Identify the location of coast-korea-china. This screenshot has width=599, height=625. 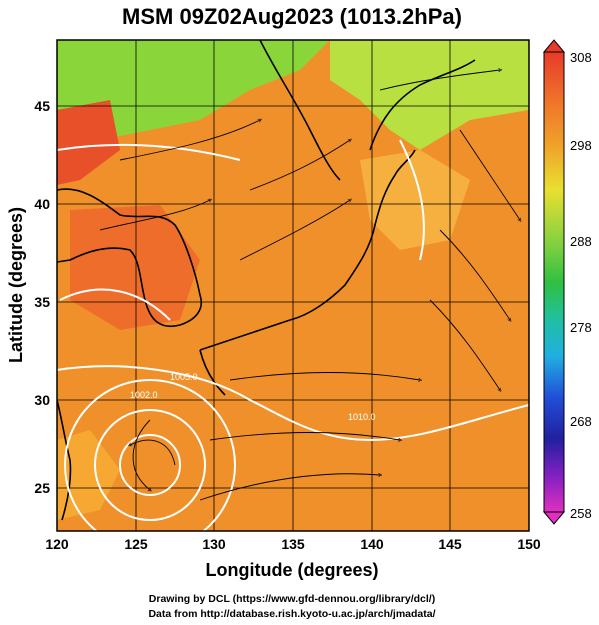
(129, 257).